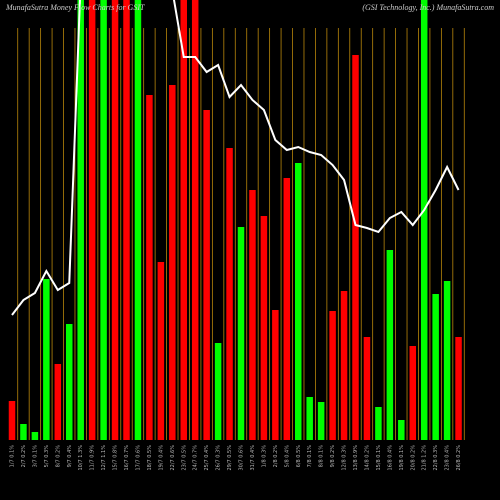 The height and width of the screenshot is (500, 500). What do you see at coordinates (81, 458) in the screenshot?
I see `x-tick-label: 10/7 1.3%` at bounding box center [81, 458].